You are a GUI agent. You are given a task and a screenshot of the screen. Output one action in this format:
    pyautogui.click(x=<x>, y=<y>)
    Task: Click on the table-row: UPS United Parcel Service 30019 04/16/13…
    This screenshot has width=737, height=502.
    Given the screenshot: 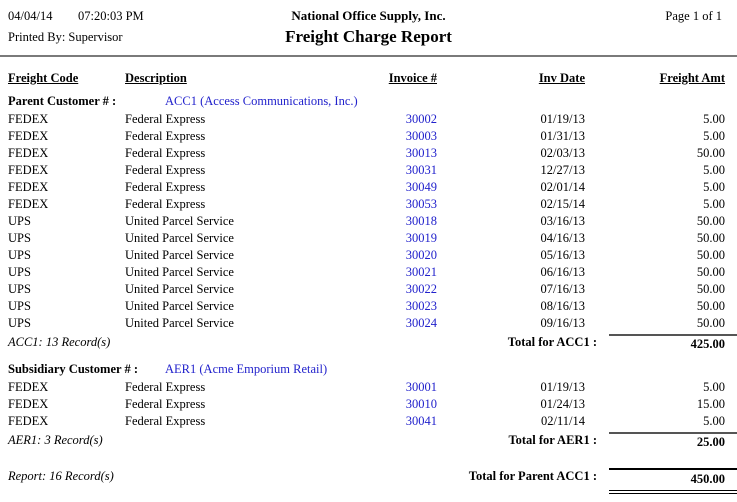 What is the action you would take?
    pyautogui.click(x=368, y=238)
    